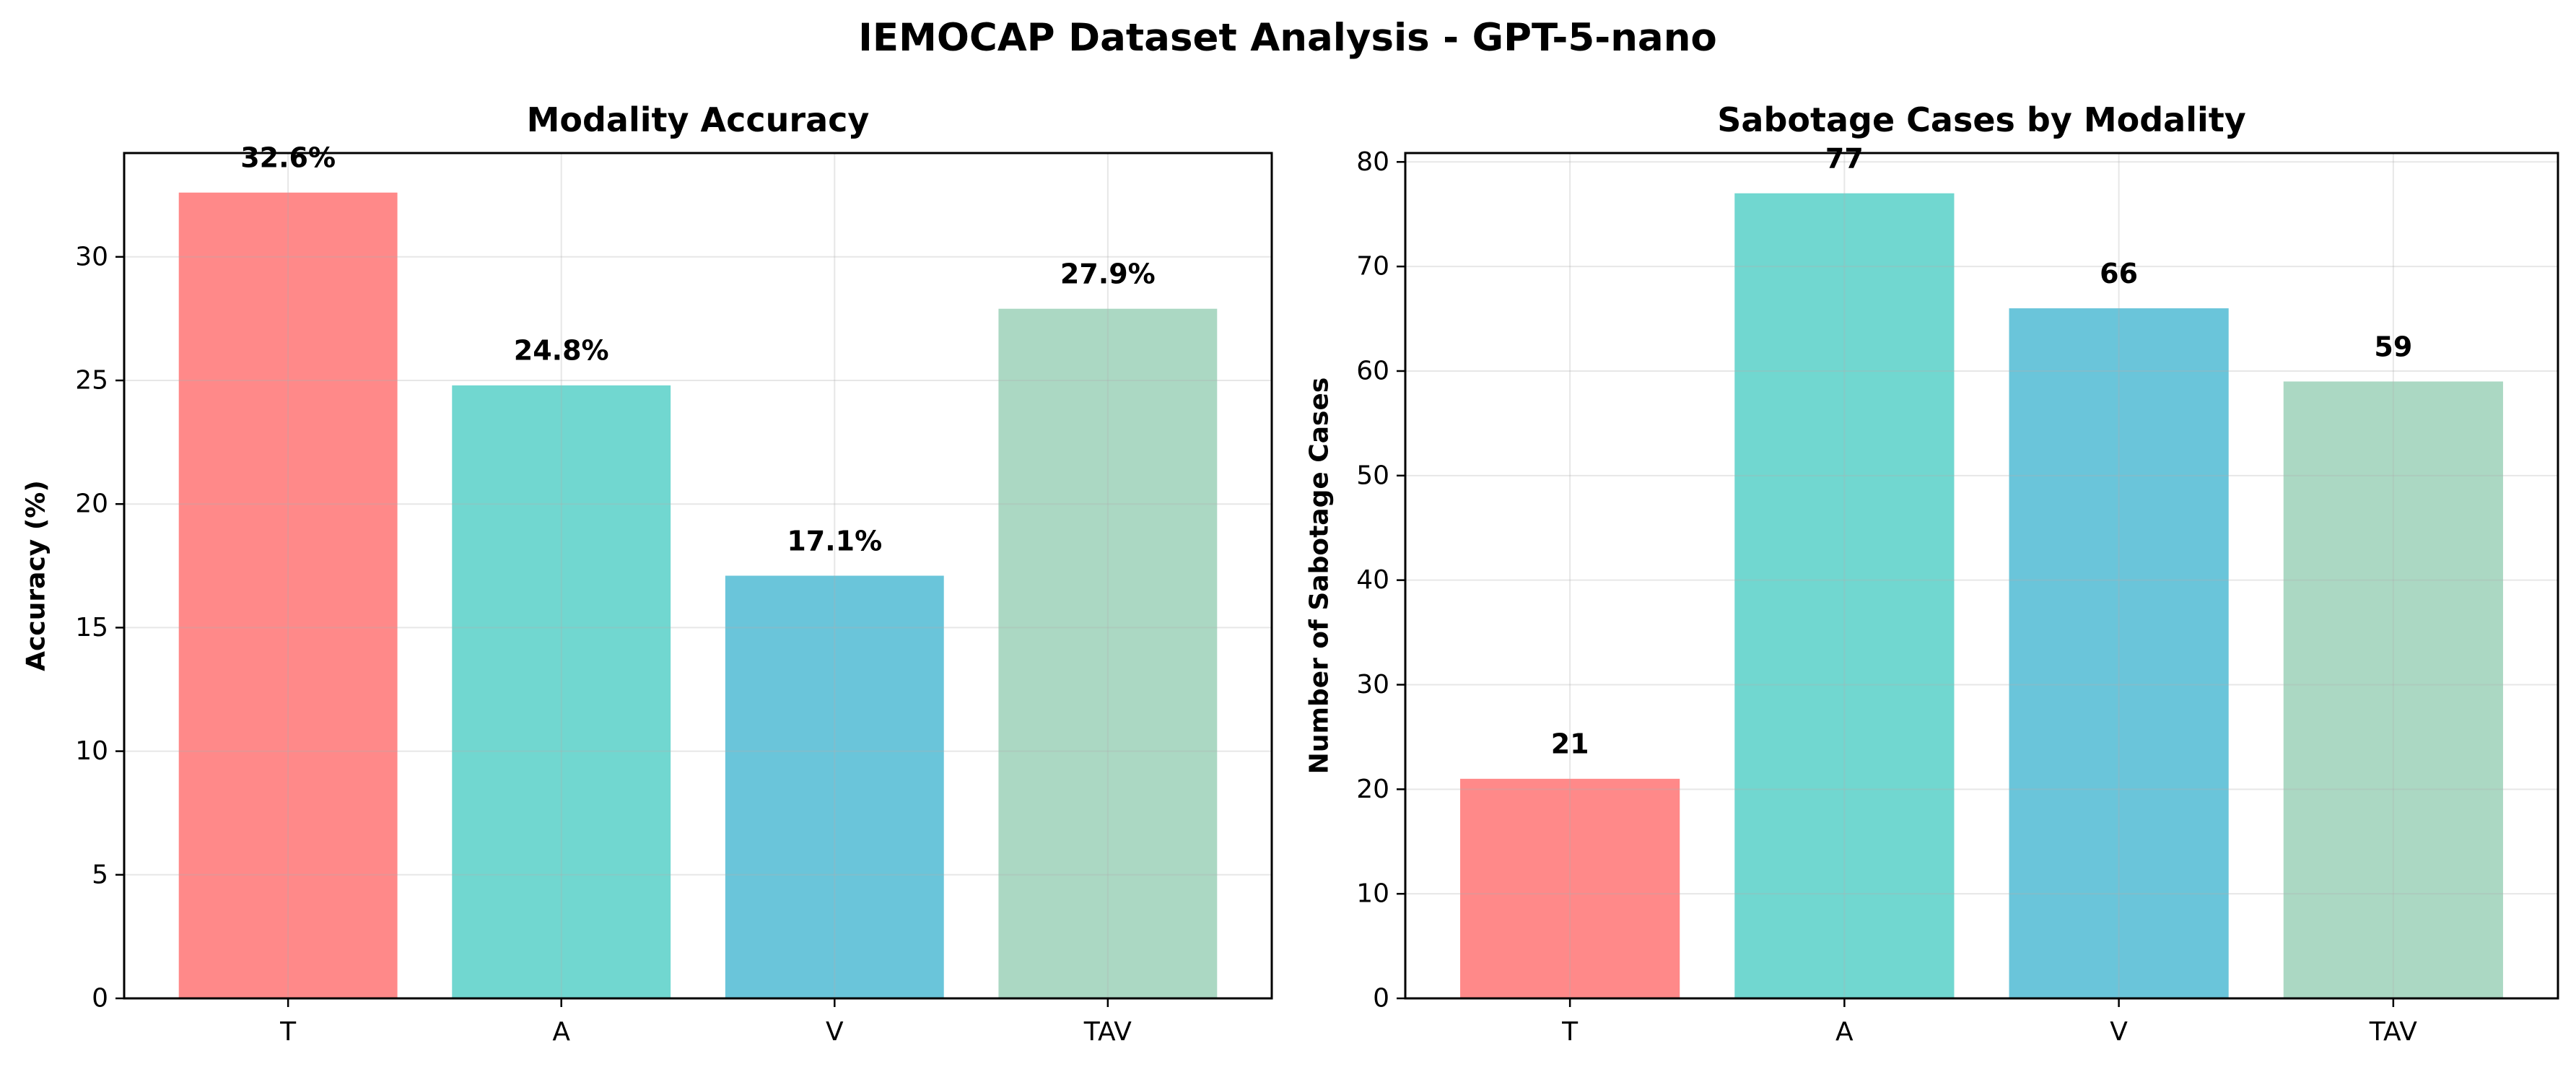 This screenshot has height=1072, width=2576. Describe the element at coordinates (91, 256) in the screenshot. I see `accuracy-y-tick-label: 30` at that location.